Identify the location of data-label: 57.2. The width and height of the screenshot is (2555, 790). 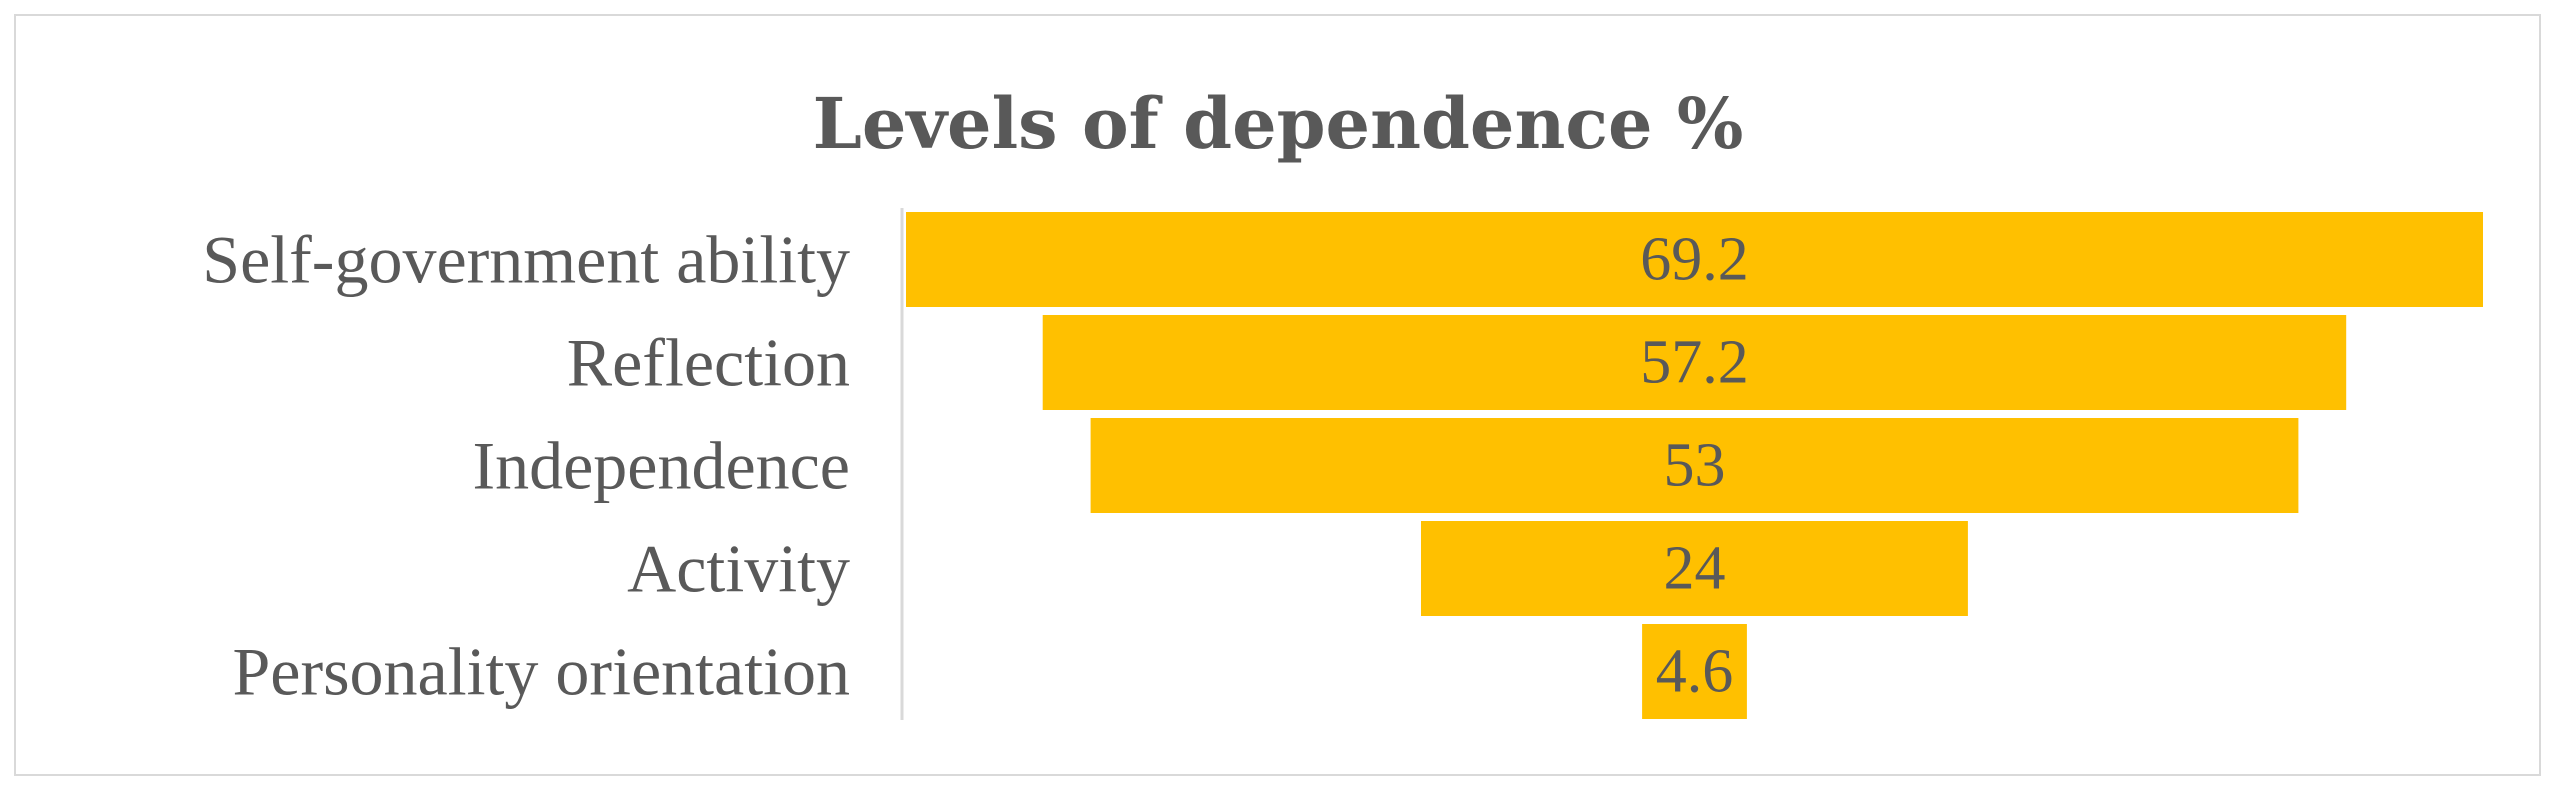
(1694, 363).